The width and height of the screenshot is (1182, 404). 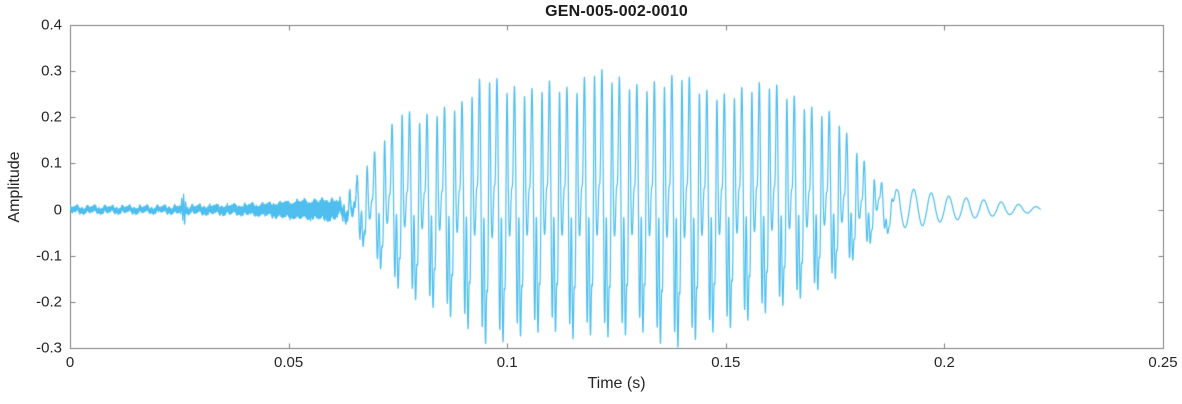 I want to click on y-axis-label: Amplitude, so click(x=14, y=187).